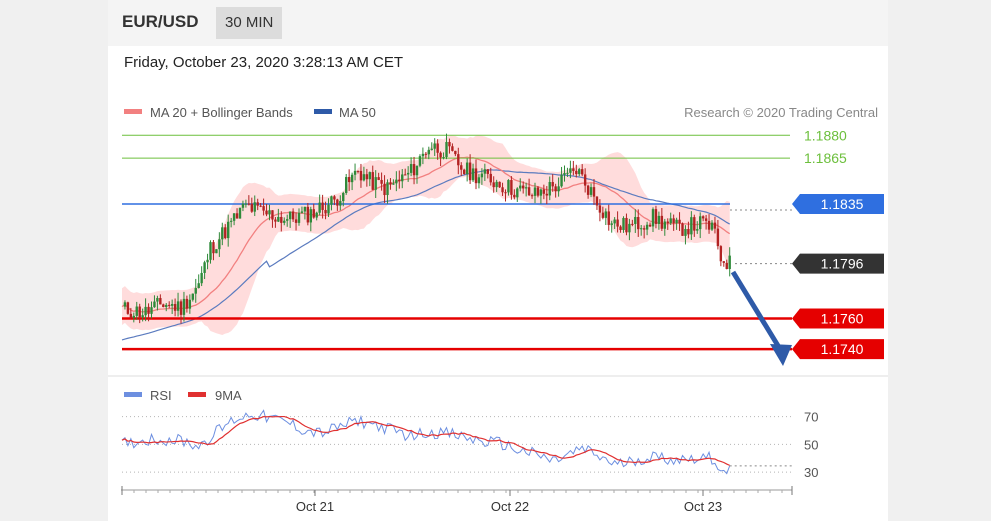  Describe the element at coordinates (811, 417) in the screenshot. I see `rsi-tick-label: 70` at that location.